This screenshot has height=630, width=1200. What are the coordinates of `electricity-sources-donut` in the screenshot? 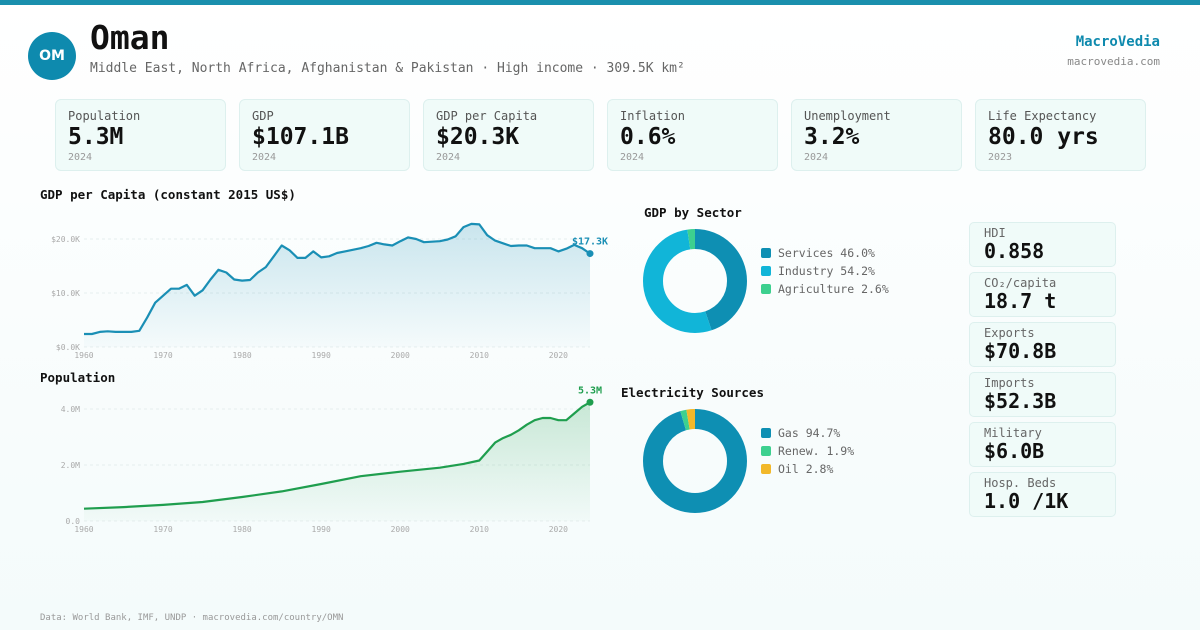 It's located at (695, 461).